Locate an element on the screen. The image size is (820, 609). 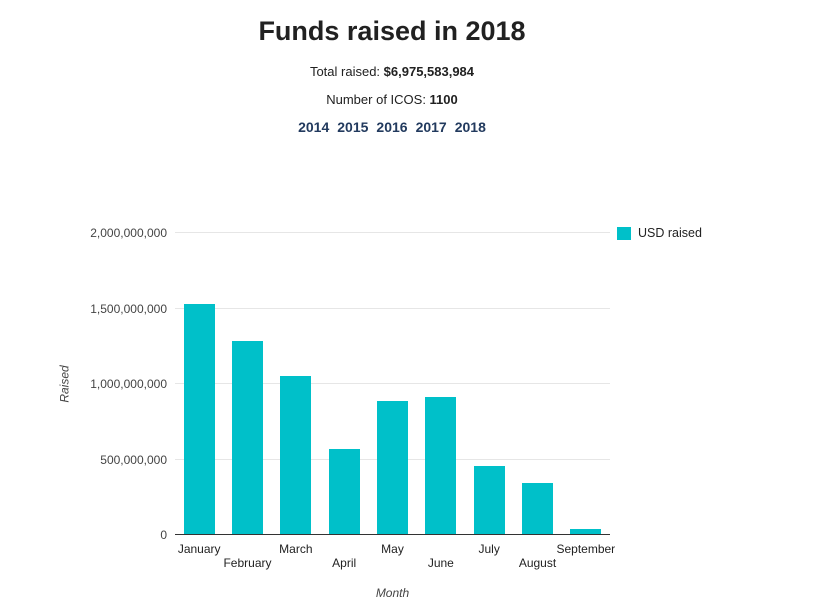
x-tick-label: March is located at coordinates (296, 549).